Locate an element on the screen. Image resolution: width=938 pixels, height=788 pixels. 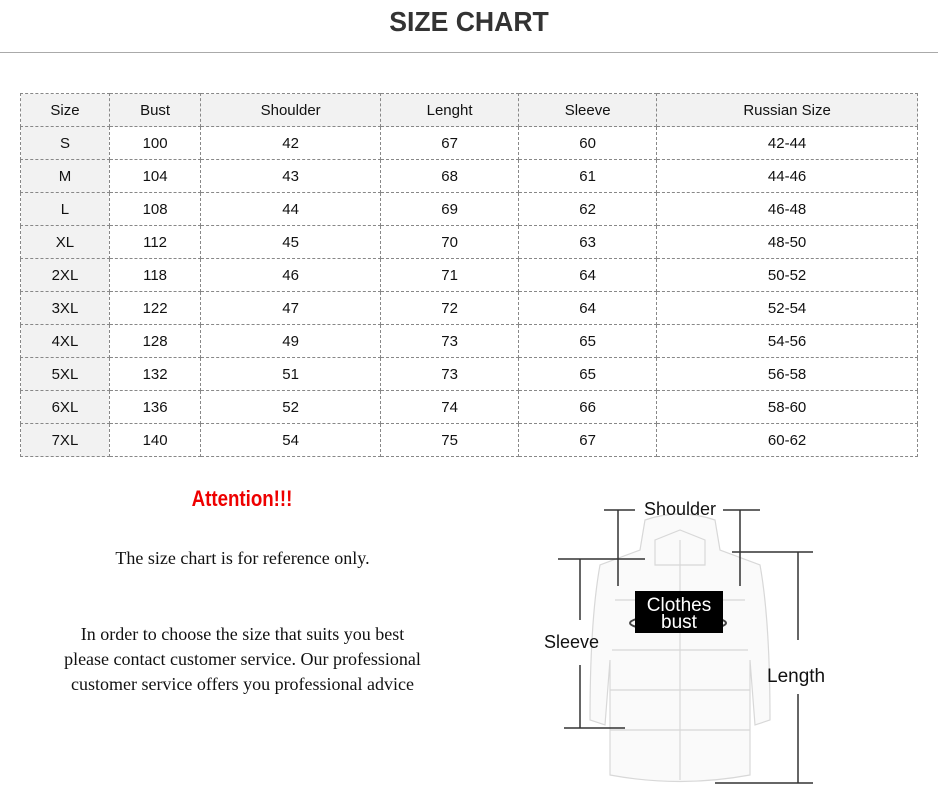
table-row: S 100 42 67 60 42-44 is located at coordinates (469, 143).